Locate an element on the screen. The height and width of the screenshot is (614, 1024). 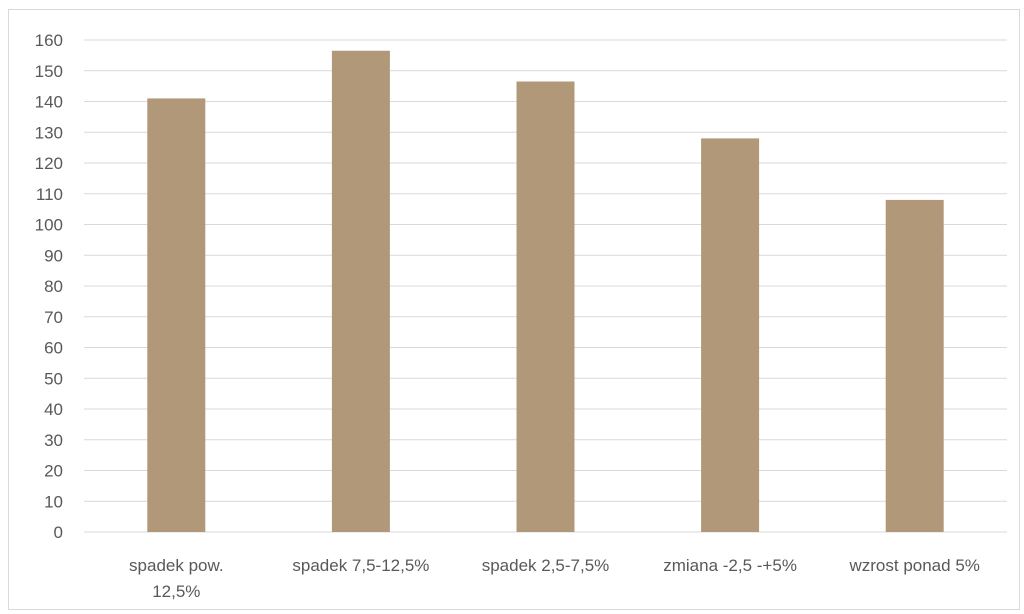
x-tick-label-line: spadek 2,5-7,5% is located at coordinates (546, 565).